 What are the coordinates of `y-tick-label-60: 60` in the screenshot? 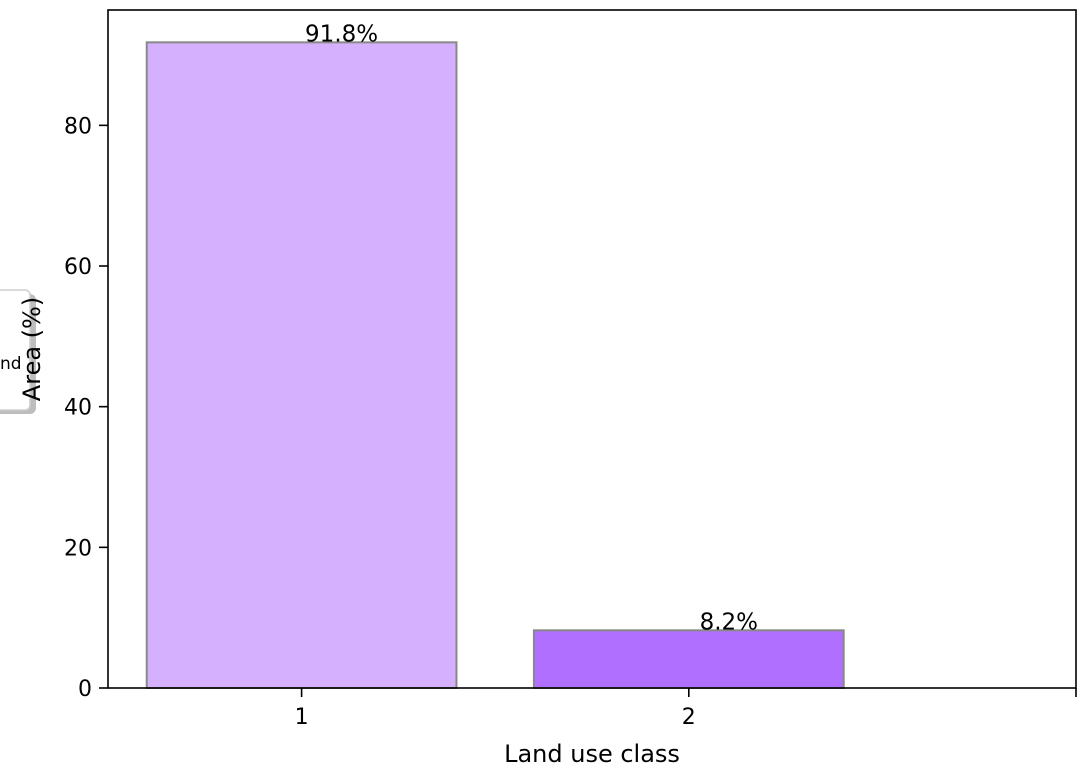 It's located at (78, 267).